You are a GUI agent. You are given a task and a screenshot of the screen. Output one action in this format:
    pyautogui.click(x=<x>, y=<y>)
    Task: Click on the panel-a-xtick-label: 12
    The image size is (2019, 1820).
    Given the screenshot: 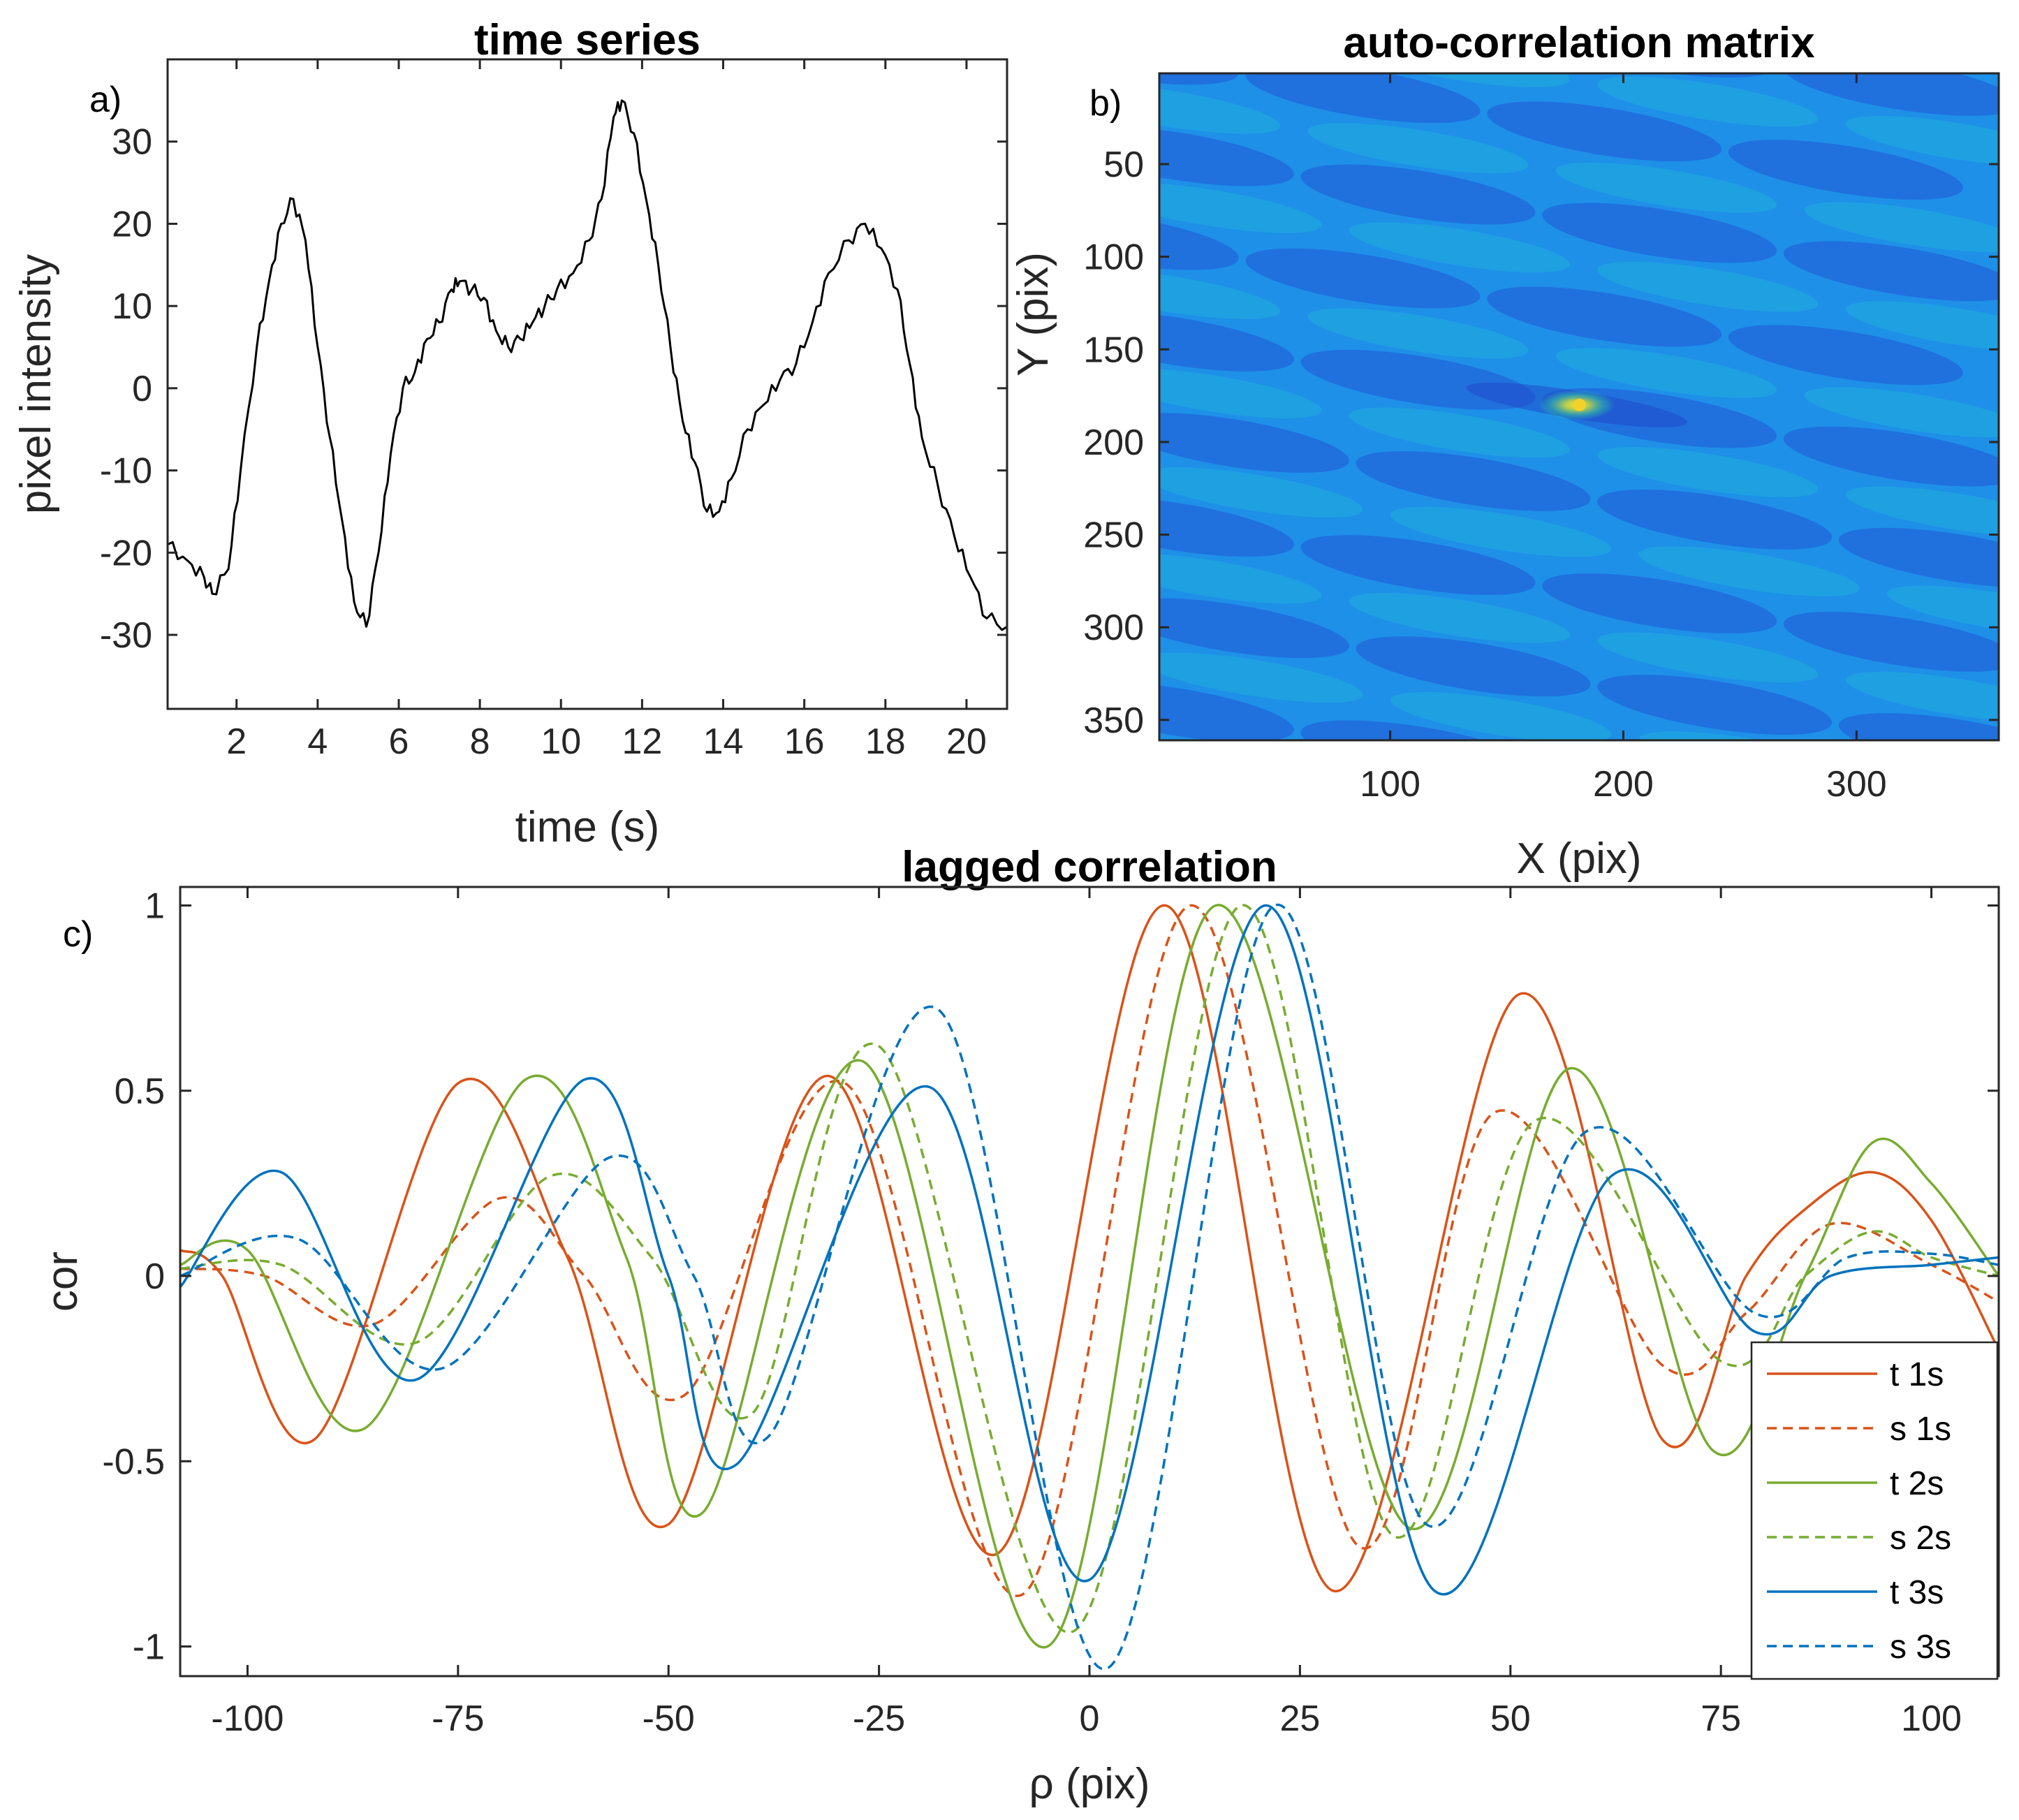 What is the action you would take?
    pyautogui.click(x=642, y=742)
    